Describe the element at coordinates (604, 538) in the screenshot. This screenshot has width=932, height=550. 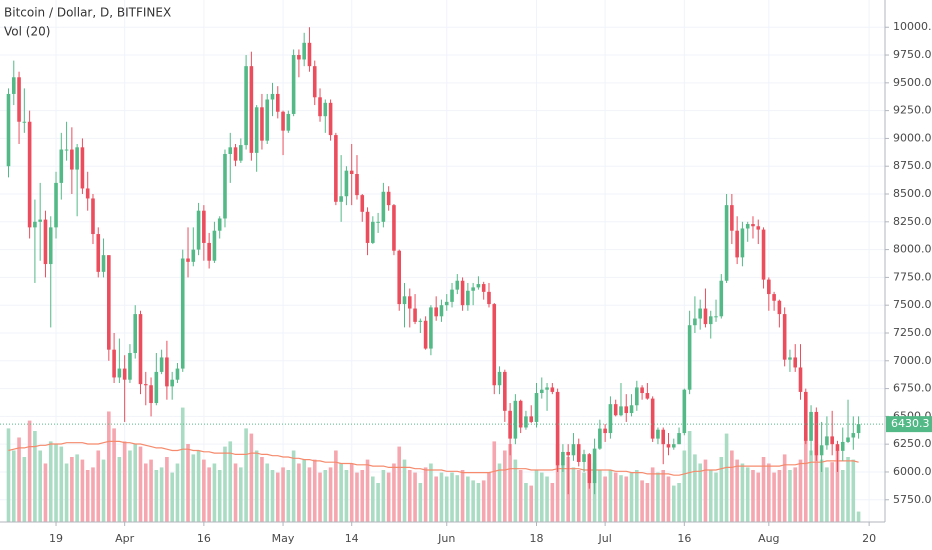
I see `x-tick-label: Jul` at that location.